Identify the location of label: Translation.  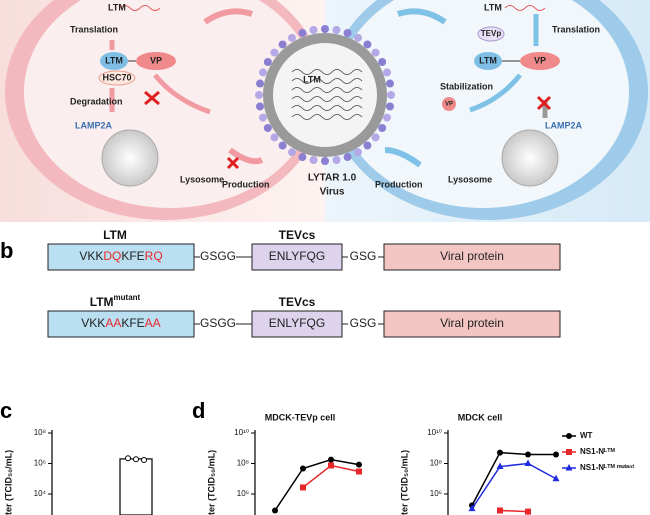
(576, 29).